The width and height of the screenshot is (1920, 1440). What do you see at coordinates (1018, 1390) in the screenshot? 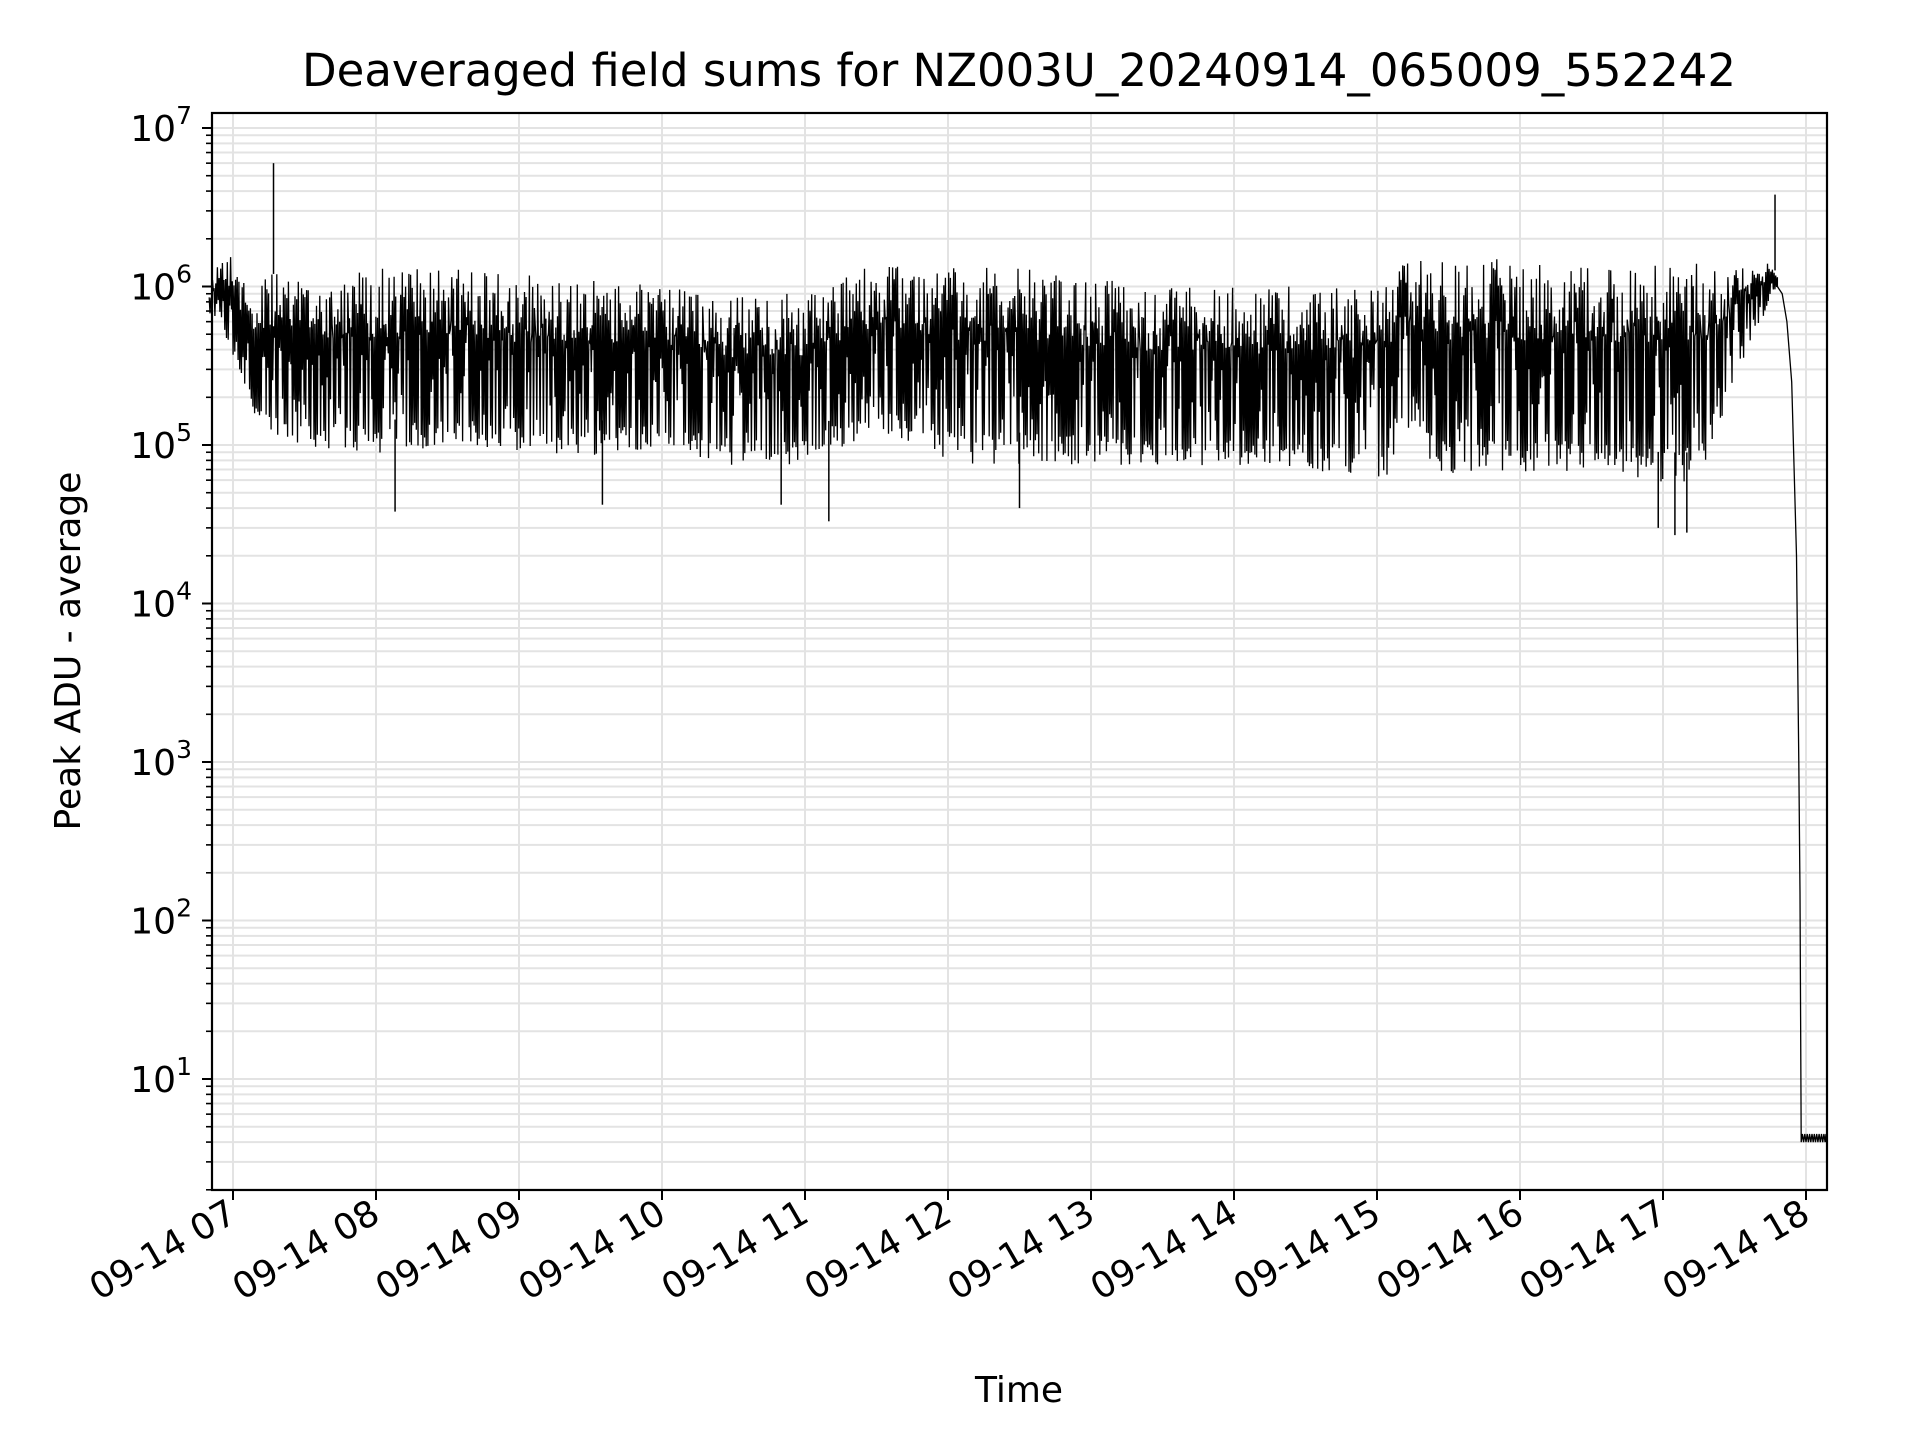
I see `x-axis-label: Time` at bounding box center [1018, 1390].